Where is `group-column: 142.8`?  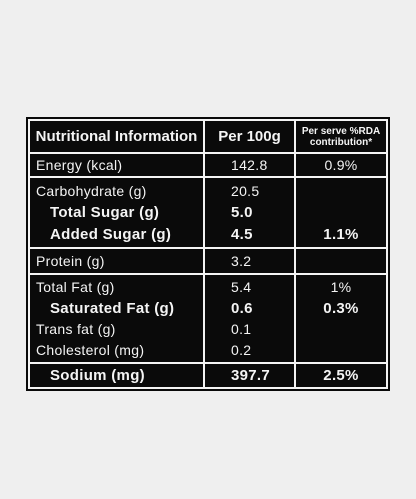 group-column: 142.8 is located at coordinates (249, 165).